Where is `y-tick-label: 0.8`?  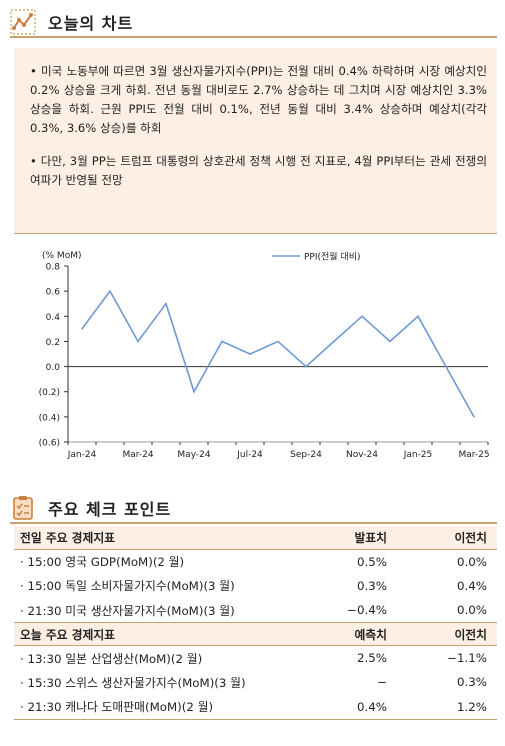 y-tick-label: 0.8 is located at coordinates (53, 268).